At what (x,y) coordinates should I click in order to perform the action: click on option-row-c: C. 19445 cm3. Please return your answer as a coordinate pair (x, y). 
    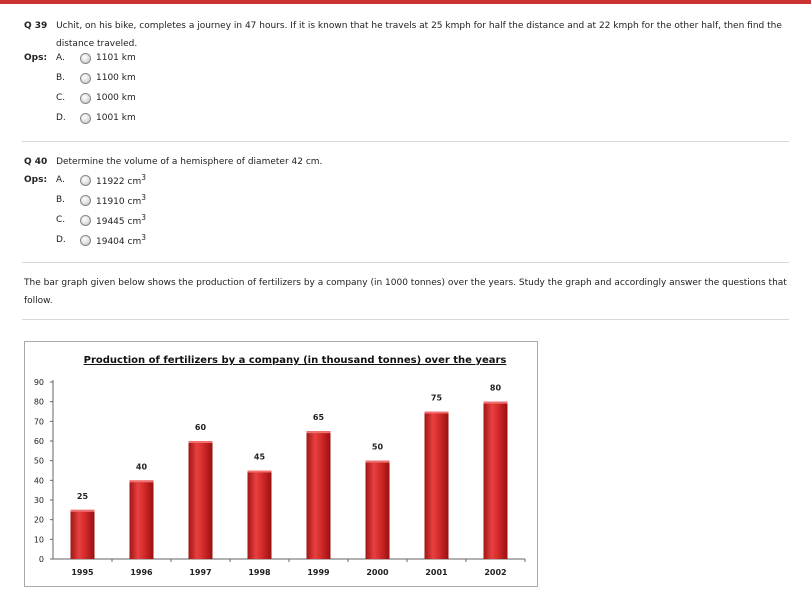
    Looking at the image, I should click on (85, 220).